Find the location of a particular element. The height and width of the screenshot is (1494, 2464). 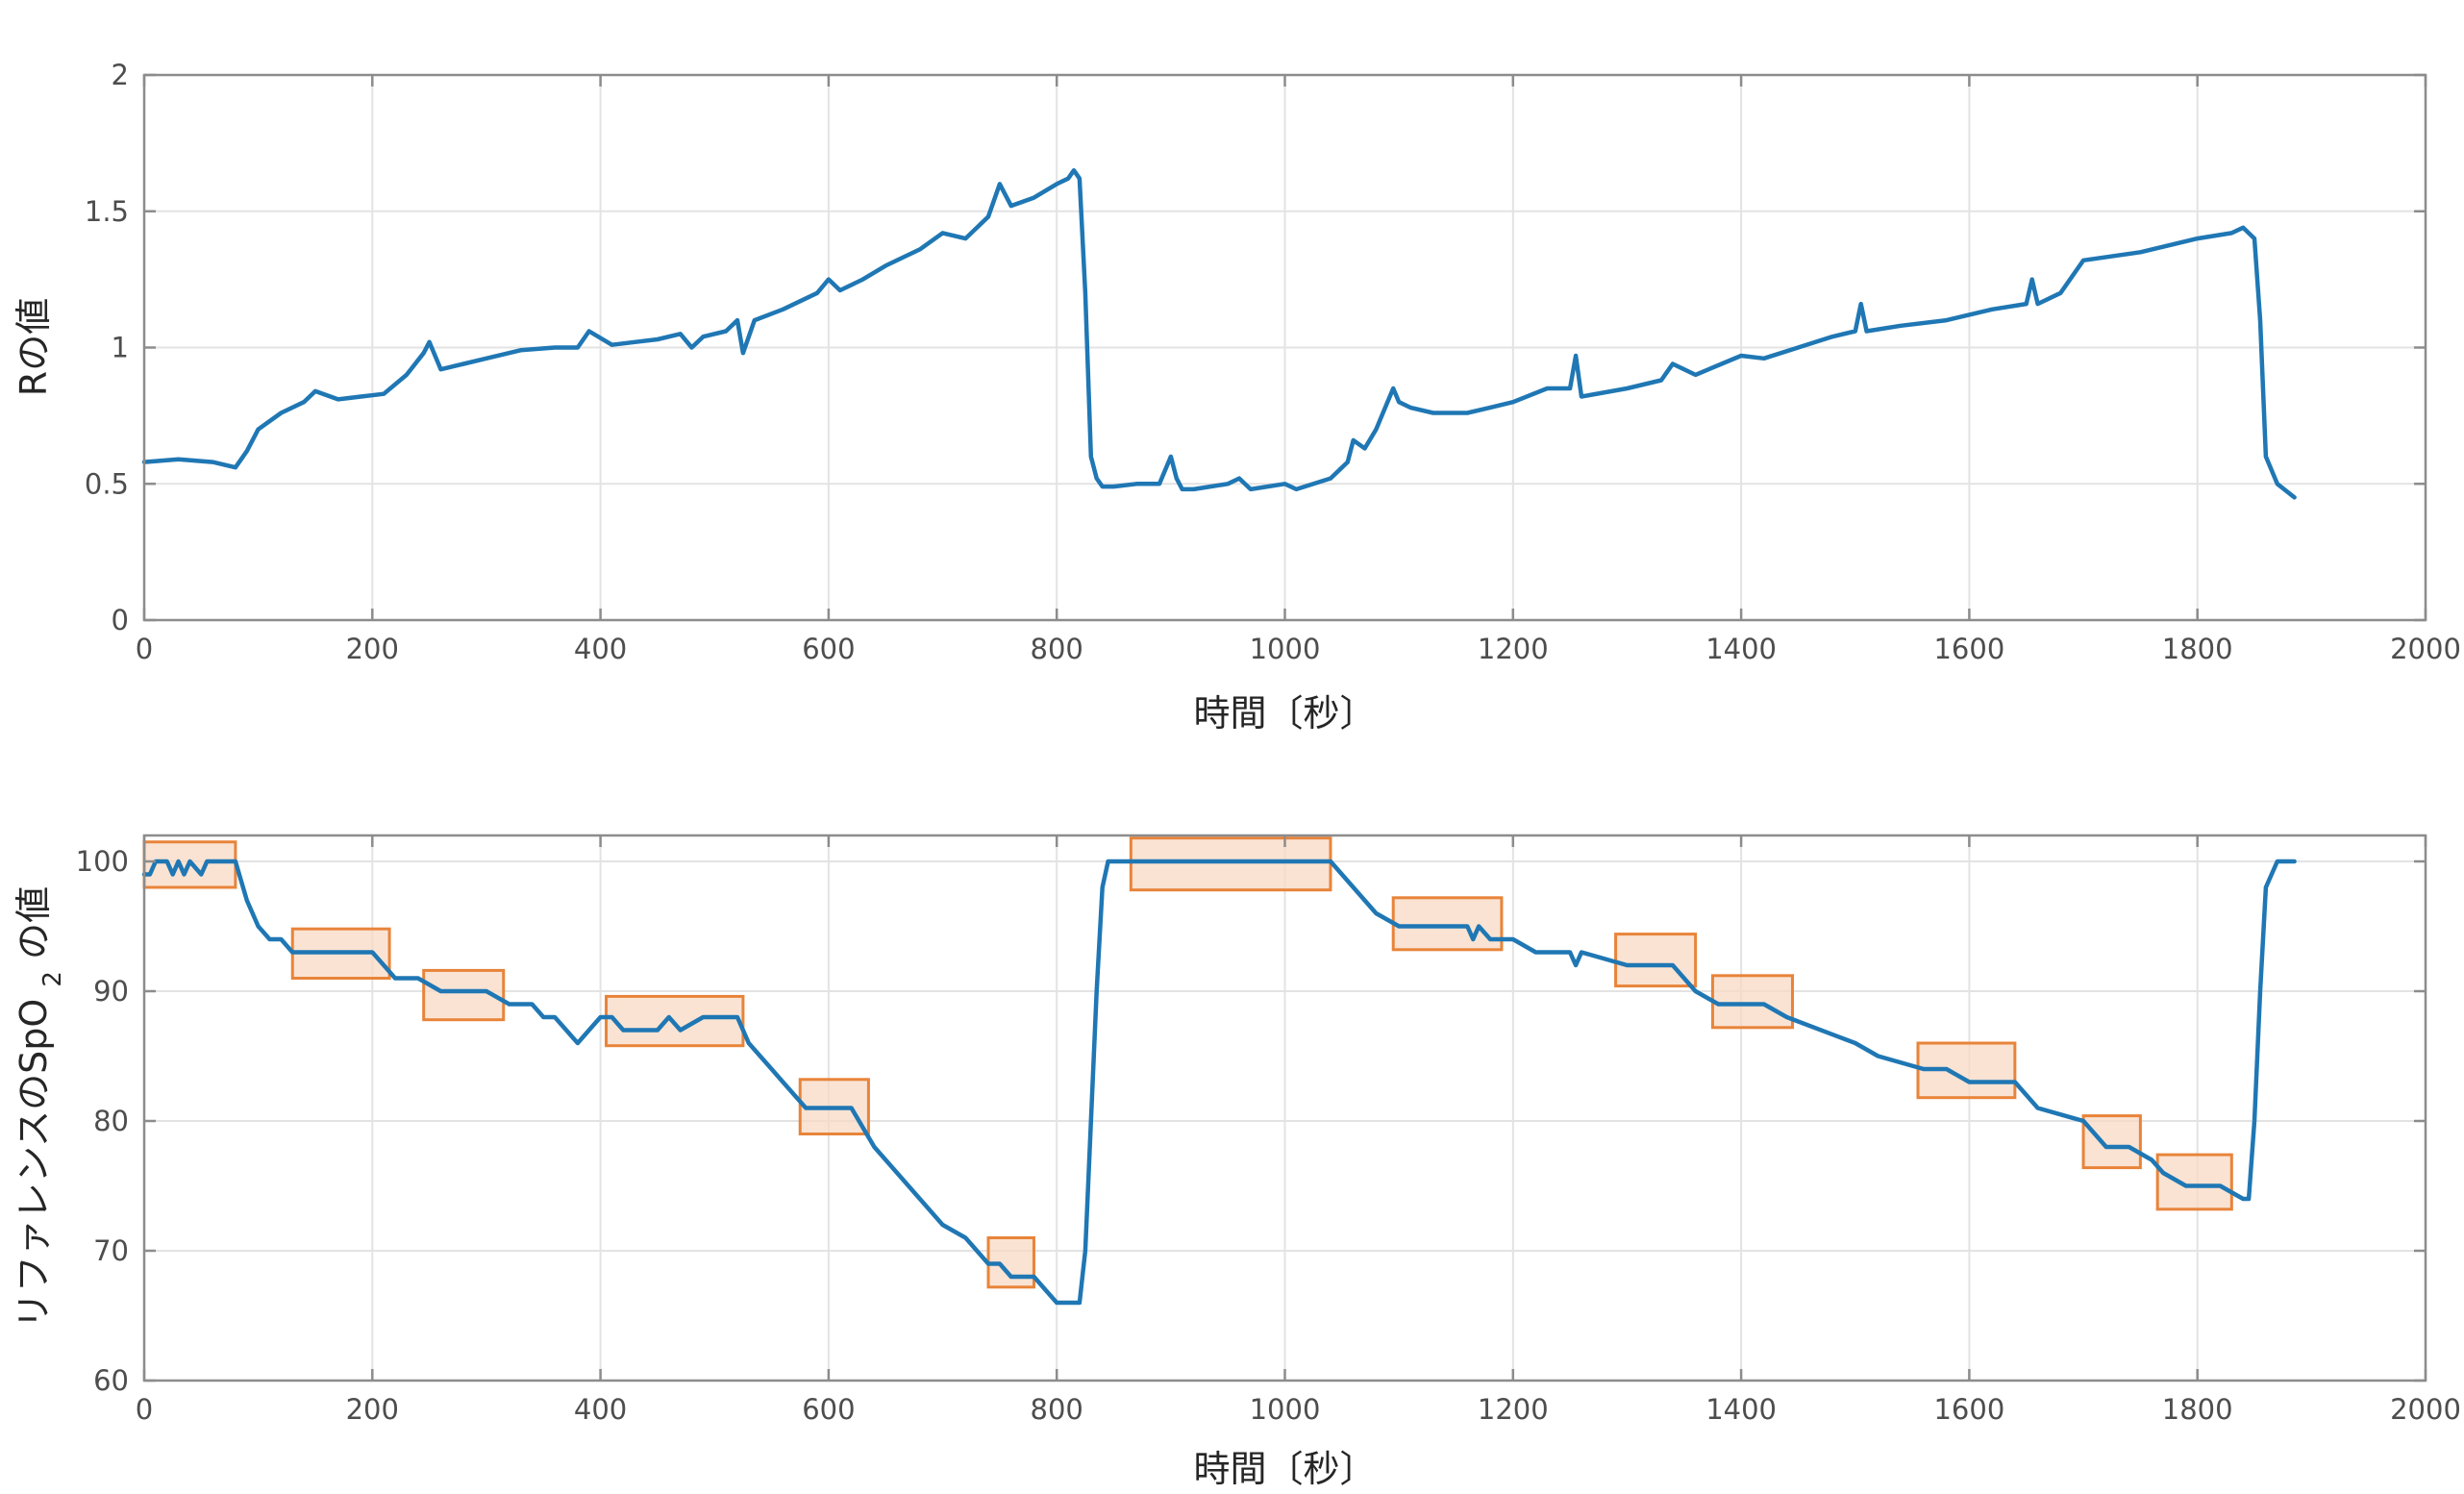

y-tick-label: 1.5 is located at coordinates (107, 212).